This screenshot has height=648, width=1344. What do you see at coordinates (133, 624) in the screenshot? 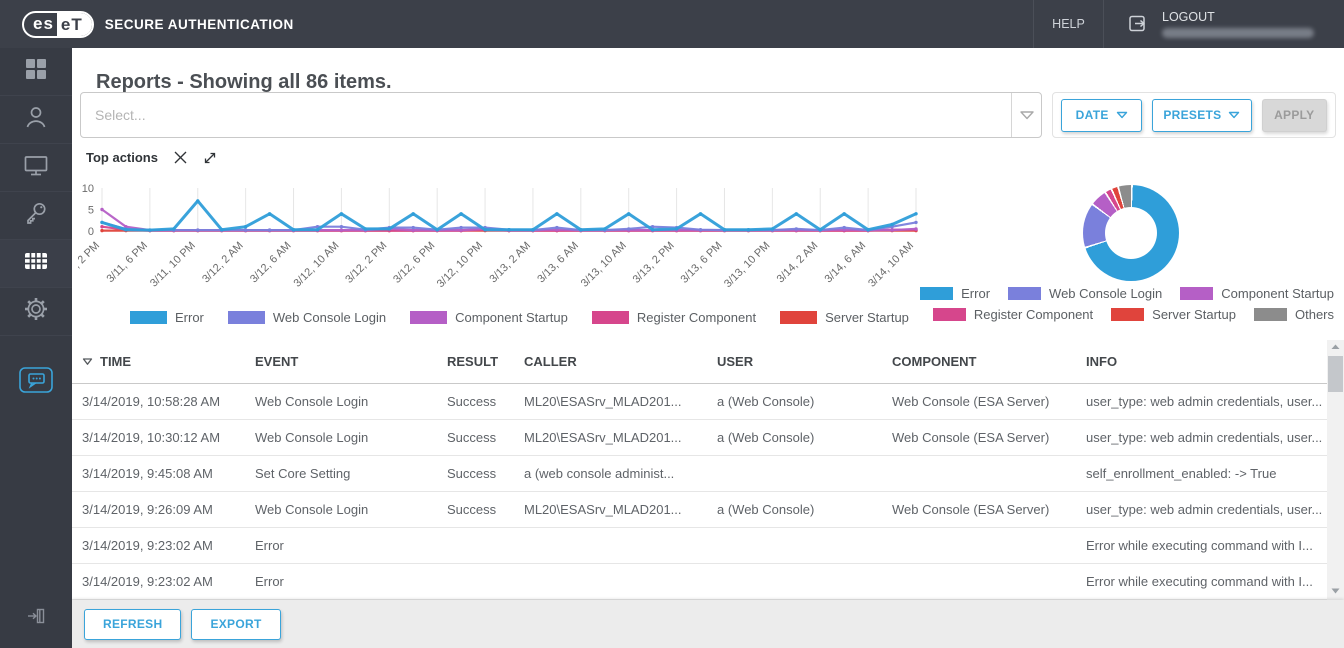
I see `refresh-button: REFRESH` at bounding box center [133, 624].